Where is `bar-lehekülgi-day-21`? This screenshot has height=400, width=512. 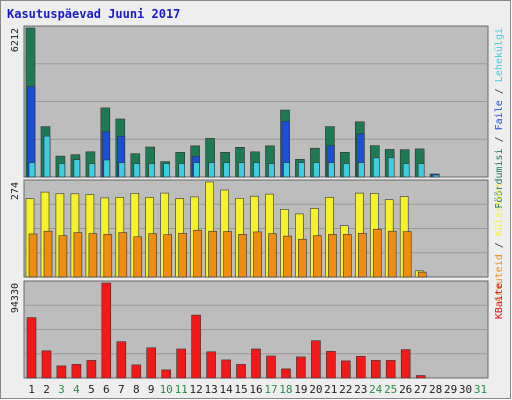
bar-lehekülgi-day-21 is located at coordinates (331, 170).